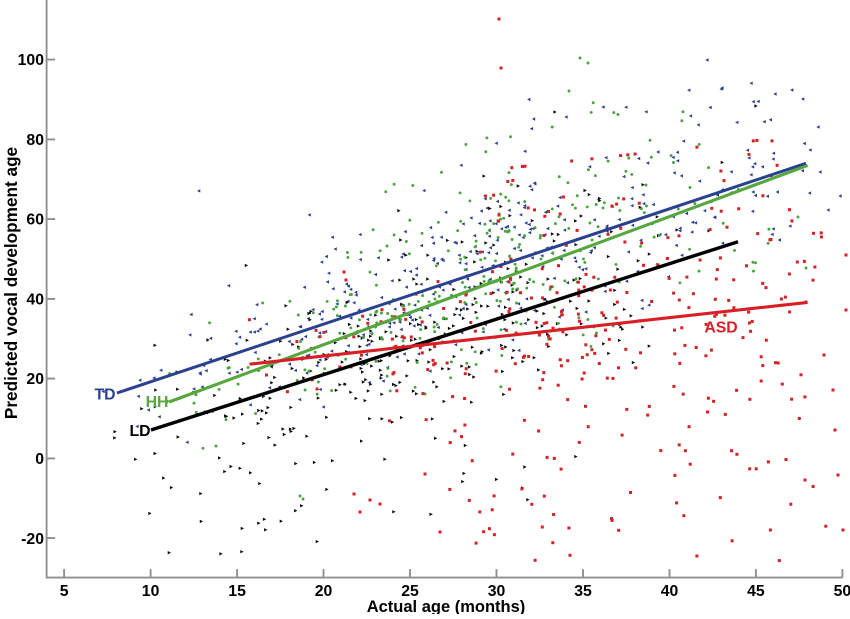 The image size is (850, 619). I want to click on svg-text:Predicted vocal development ag: Predicted vocal development age, so click(11, 283).